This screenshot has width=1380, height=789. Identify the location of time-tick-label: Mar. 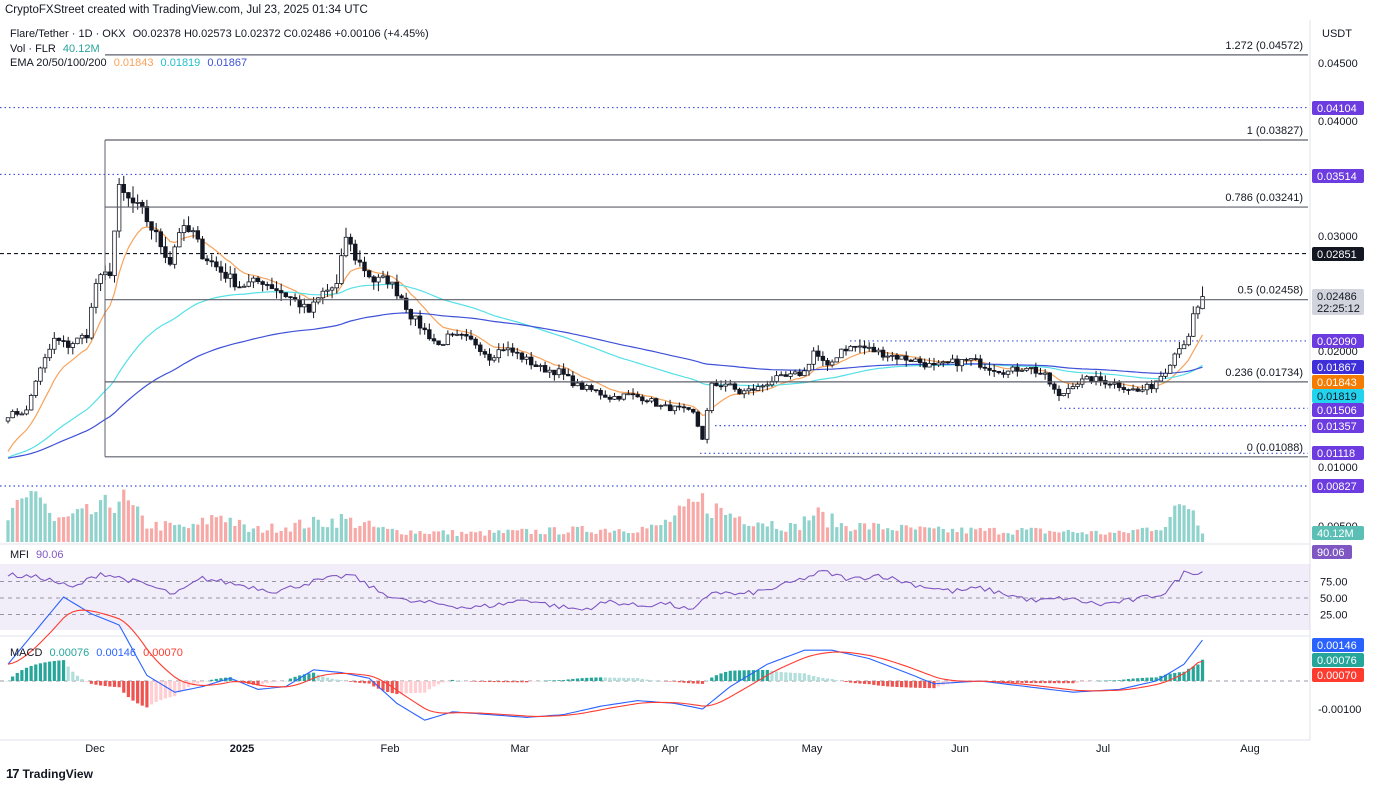
(520, 749).